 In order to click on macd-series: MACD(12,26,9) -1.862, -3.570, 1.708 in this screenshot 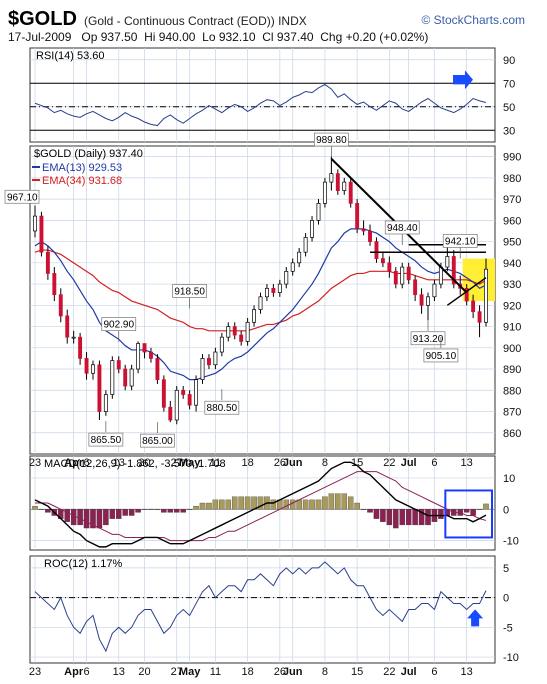, I will do `click(262, 503)`.